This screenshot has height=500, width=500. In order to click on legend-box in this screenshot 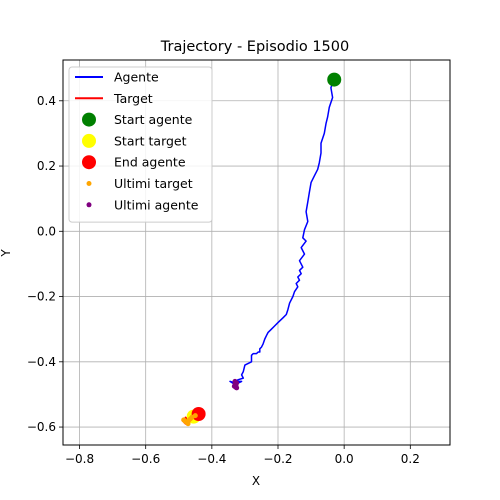, I will do `click(140, 144)`.